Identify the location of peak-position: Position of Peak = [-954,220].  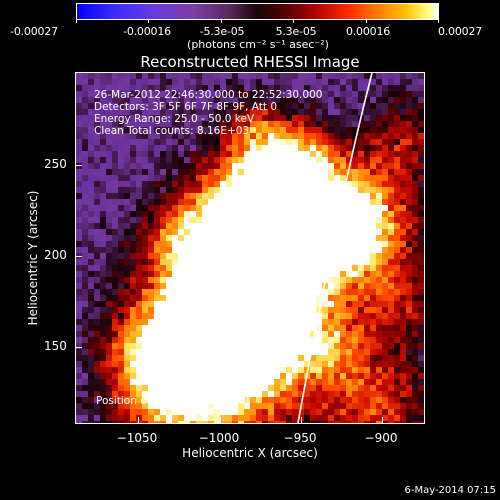
(173, 401).